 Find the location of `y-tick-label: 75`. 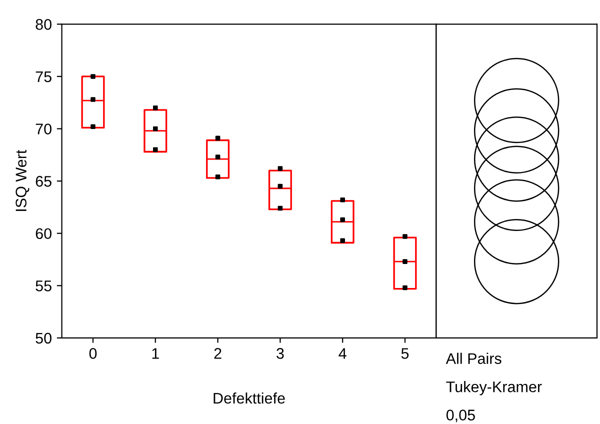

y-tick-label: 75 is located at coordinates (44, 76).